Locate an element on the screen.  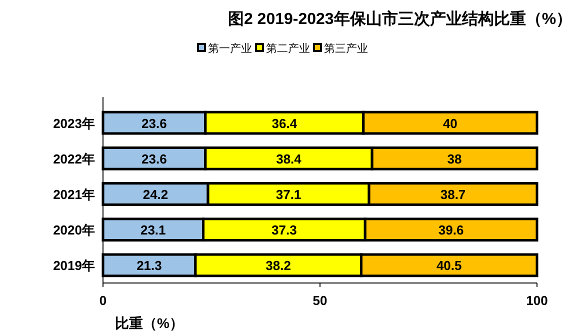
x-tick-label: 100 is located at coordinates (537, 300).